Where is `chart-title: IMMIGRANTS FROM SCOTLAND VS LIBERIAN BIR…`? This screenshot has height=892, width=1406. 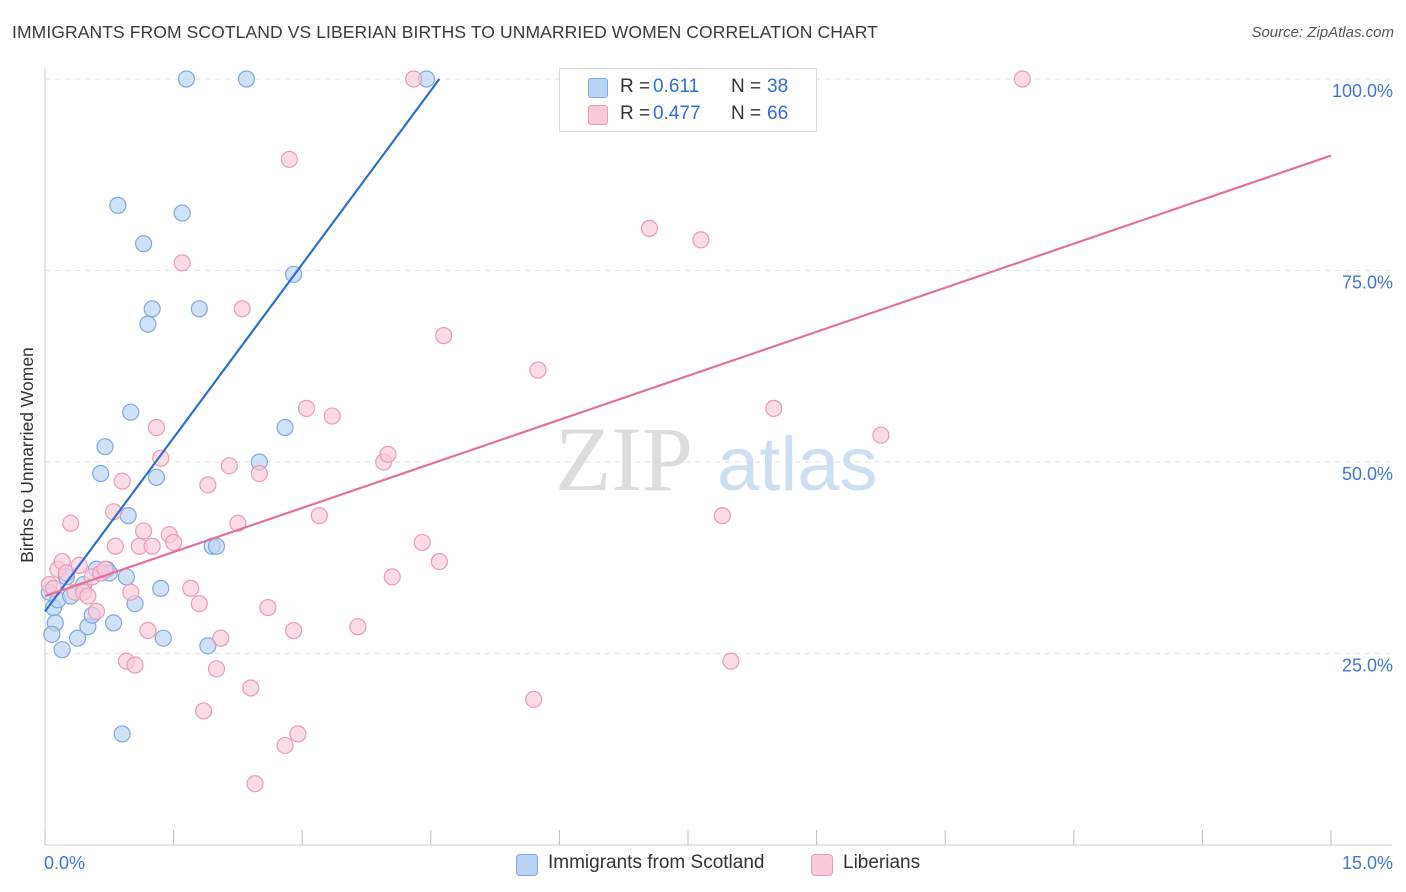
chart-title: IMMIGRANTS FROM SCOTLAND VS LIBERIAN BIR… is located at coordinates (445, 32).